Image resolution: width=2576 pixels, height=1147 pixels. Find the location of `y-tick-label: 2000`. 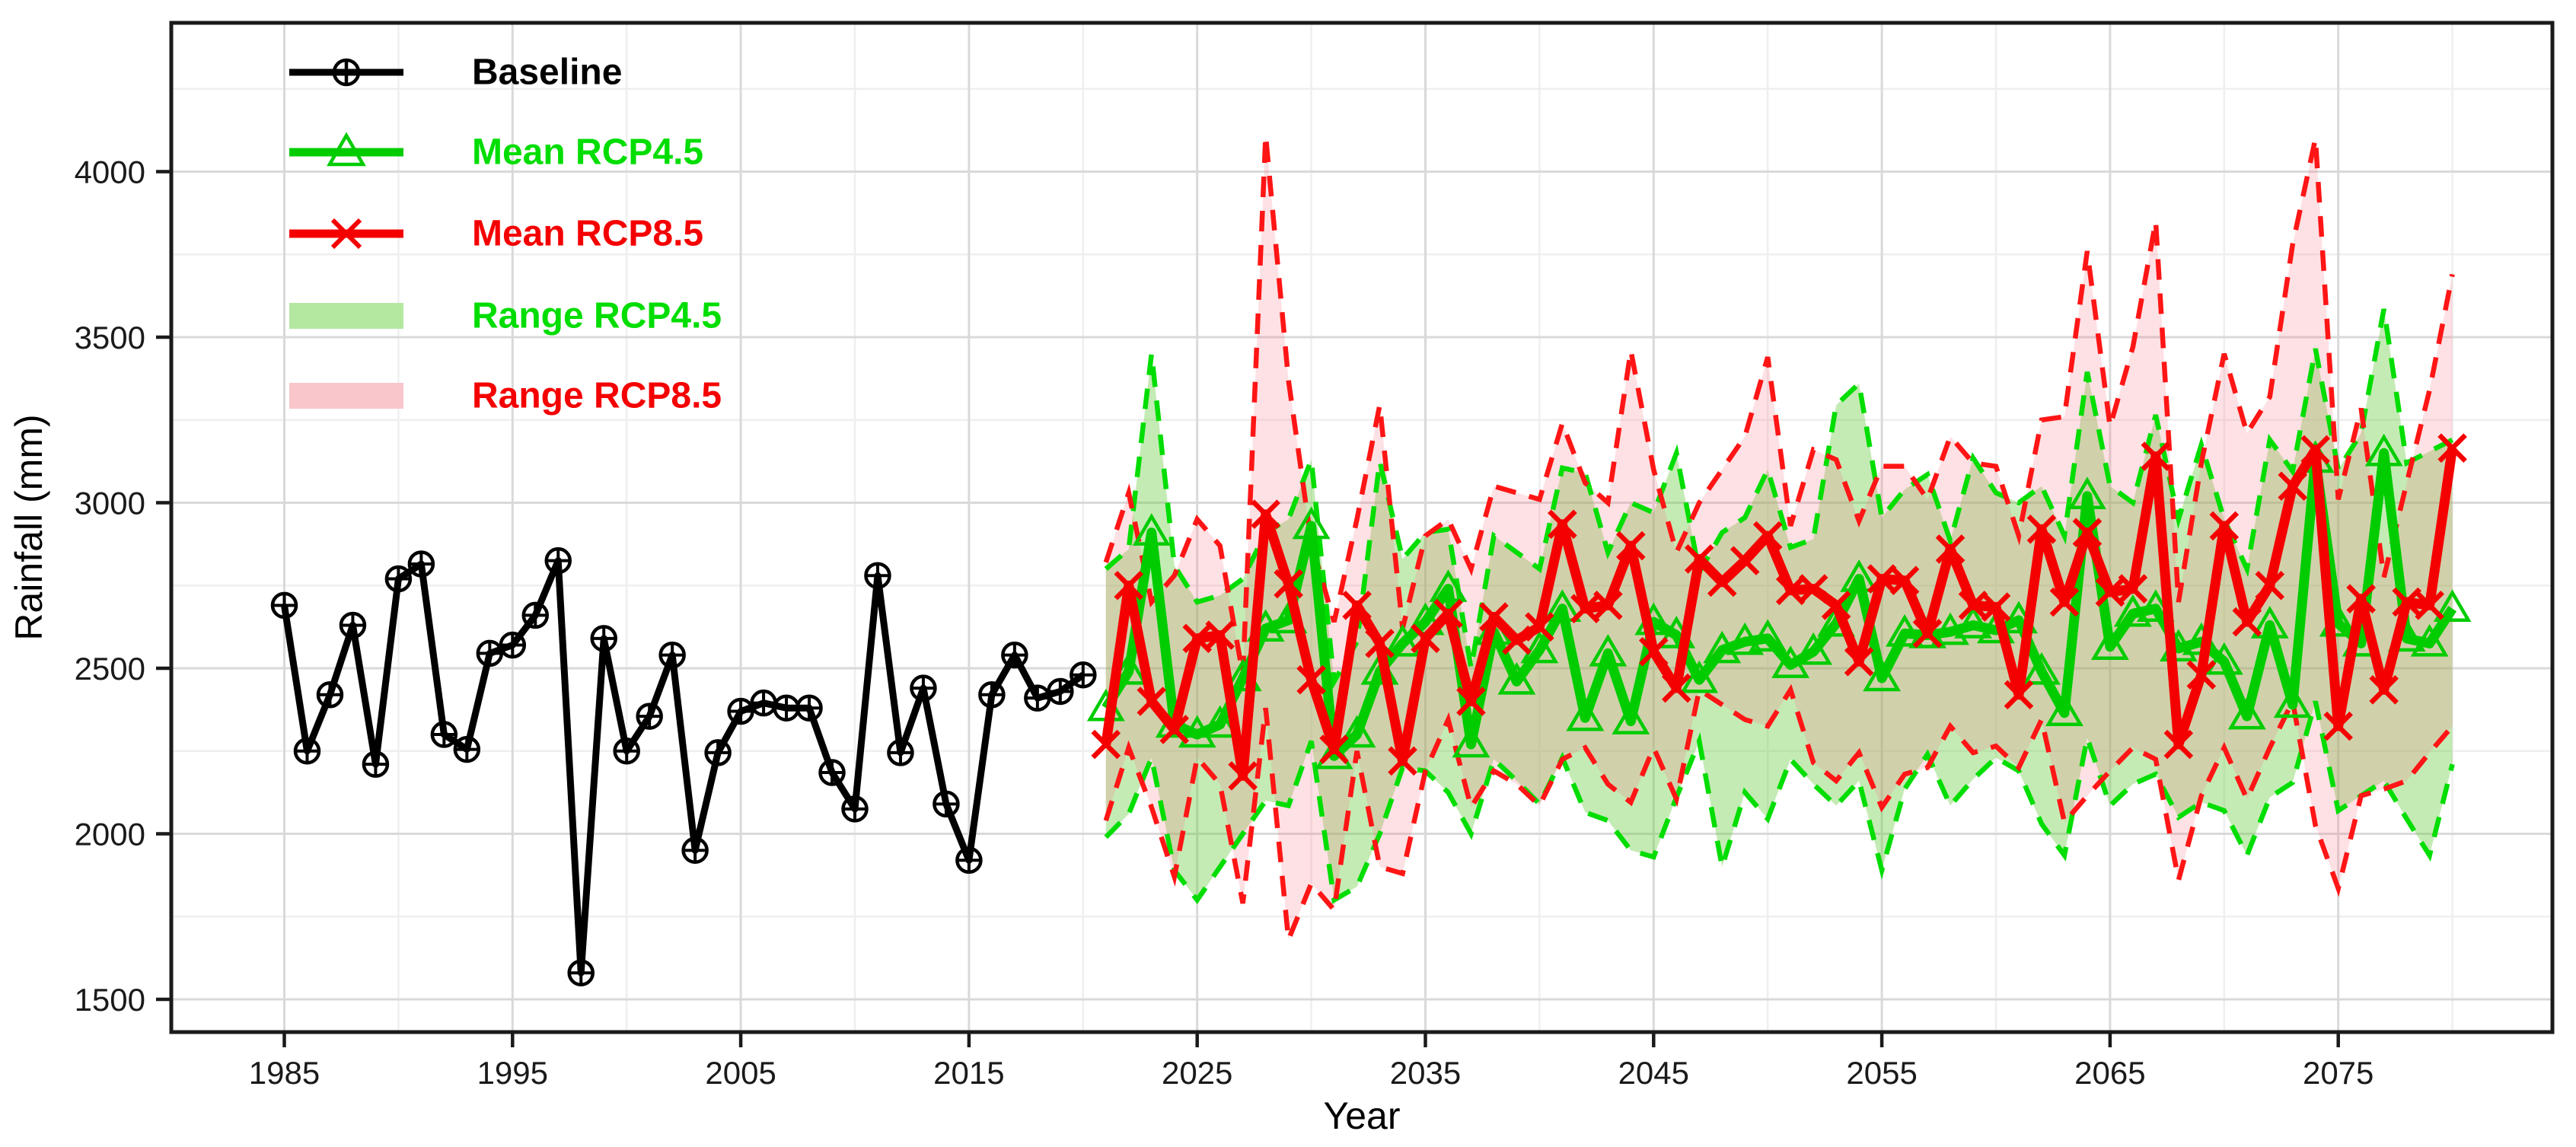

y-tick-label: 2000 is located at coordinates (110, 834).